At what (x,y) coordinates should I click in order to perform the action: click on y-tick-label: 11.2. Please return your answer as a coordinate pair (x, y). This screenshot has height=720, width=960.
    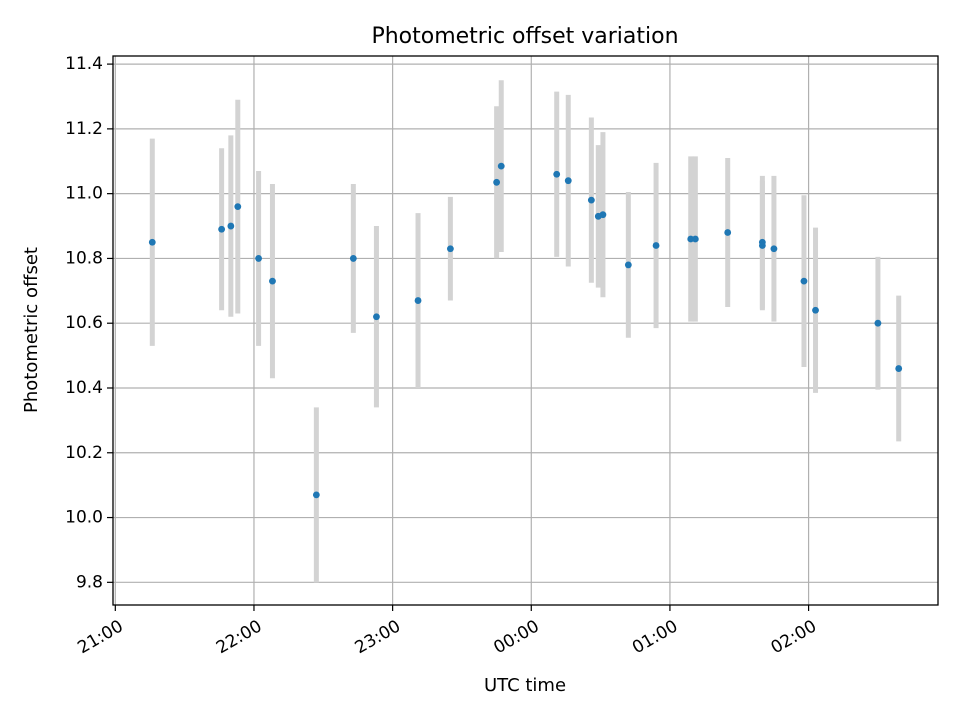
    Looking at the image, I should click on (84, 129).